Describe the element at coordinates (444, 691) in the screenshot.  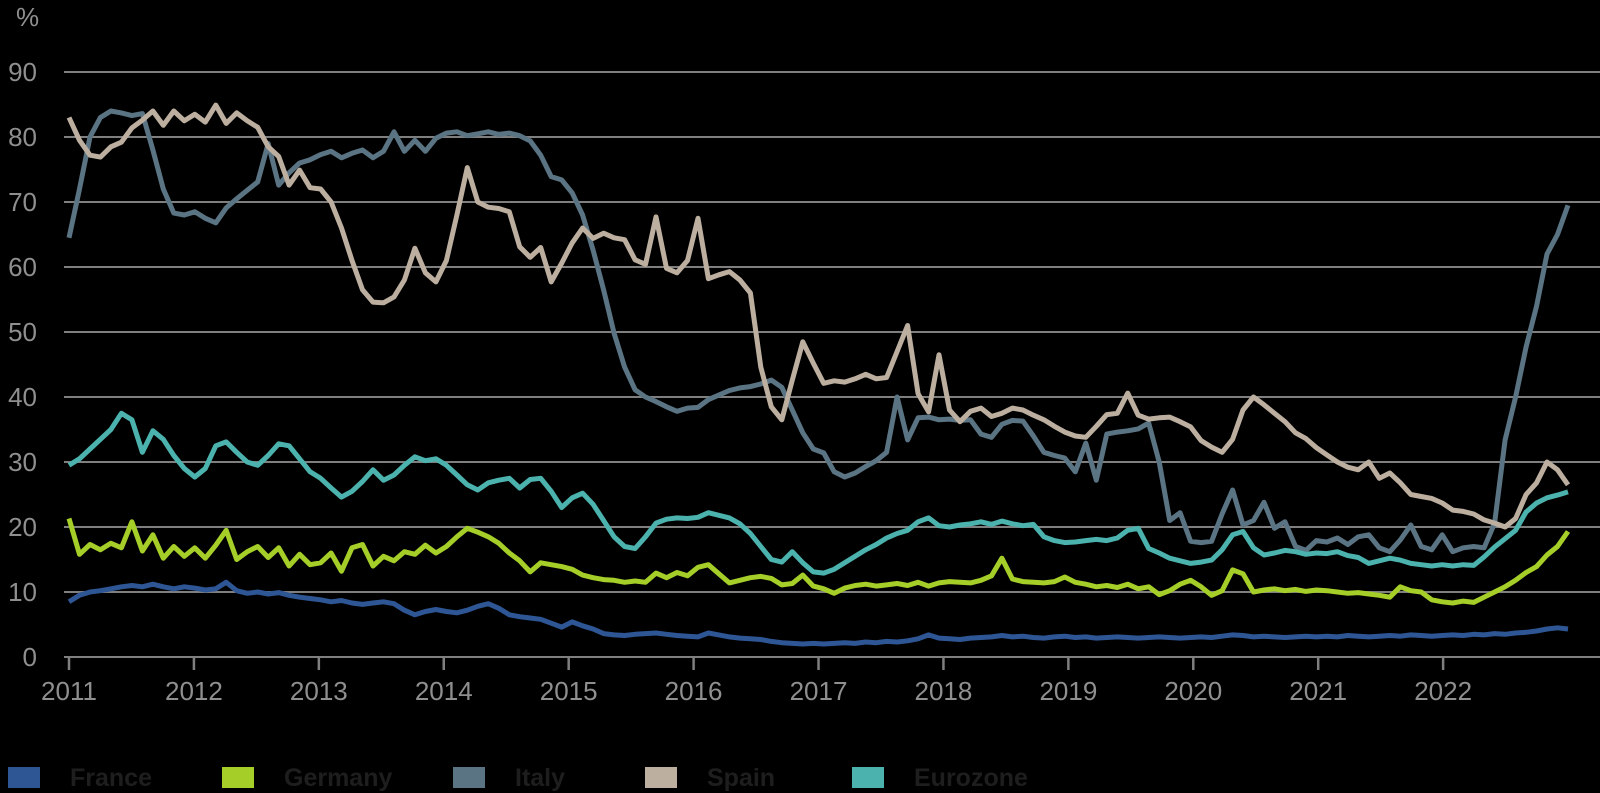
I see `x-axis-tick-label: 2014` at that location.